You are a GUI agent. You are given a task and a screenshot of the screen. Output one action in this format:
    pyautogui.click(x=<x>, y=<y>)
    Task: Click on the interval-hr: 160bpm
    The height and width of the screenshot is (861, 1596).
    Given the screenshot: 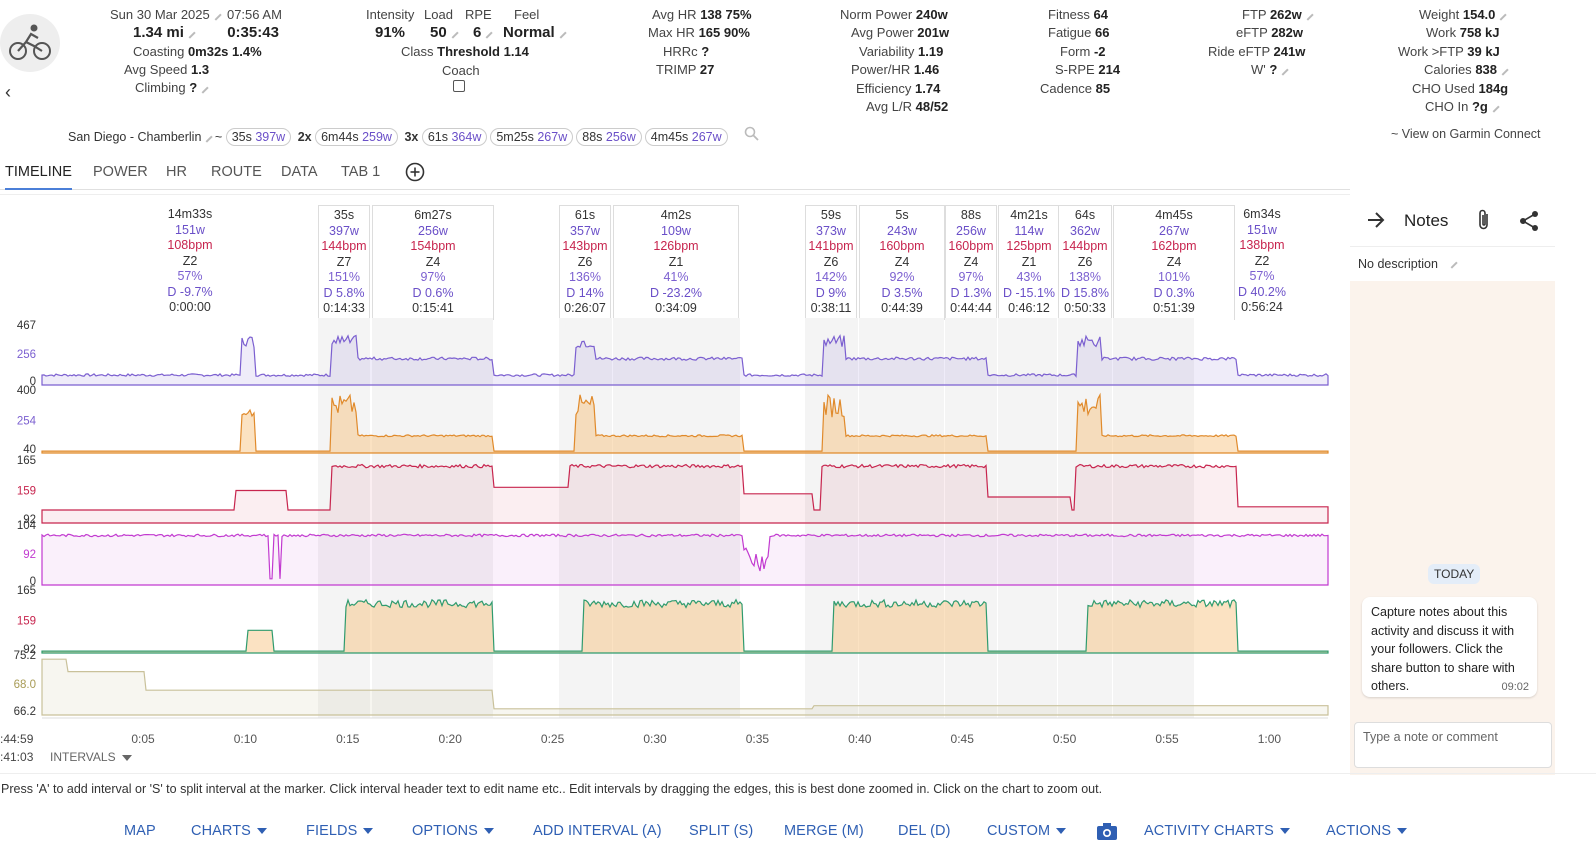 What is the action you would take?
    pyautogui.click(x=902, y=246)
    